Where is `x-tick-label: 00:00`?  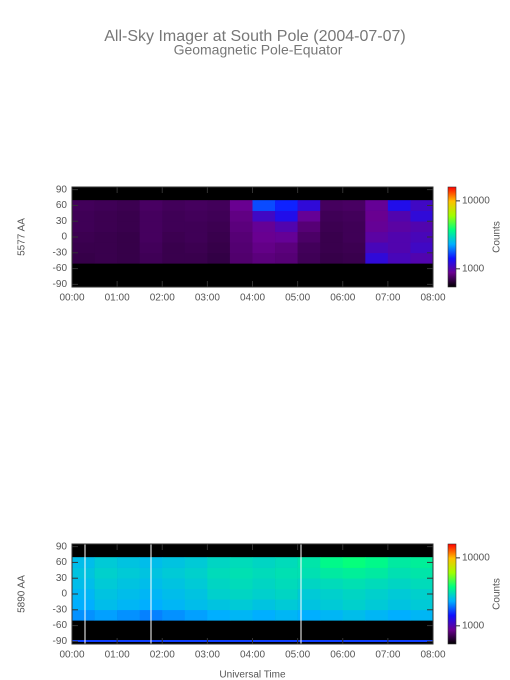 x-tick-label: 00:00 is located at coordinates (71, 298).